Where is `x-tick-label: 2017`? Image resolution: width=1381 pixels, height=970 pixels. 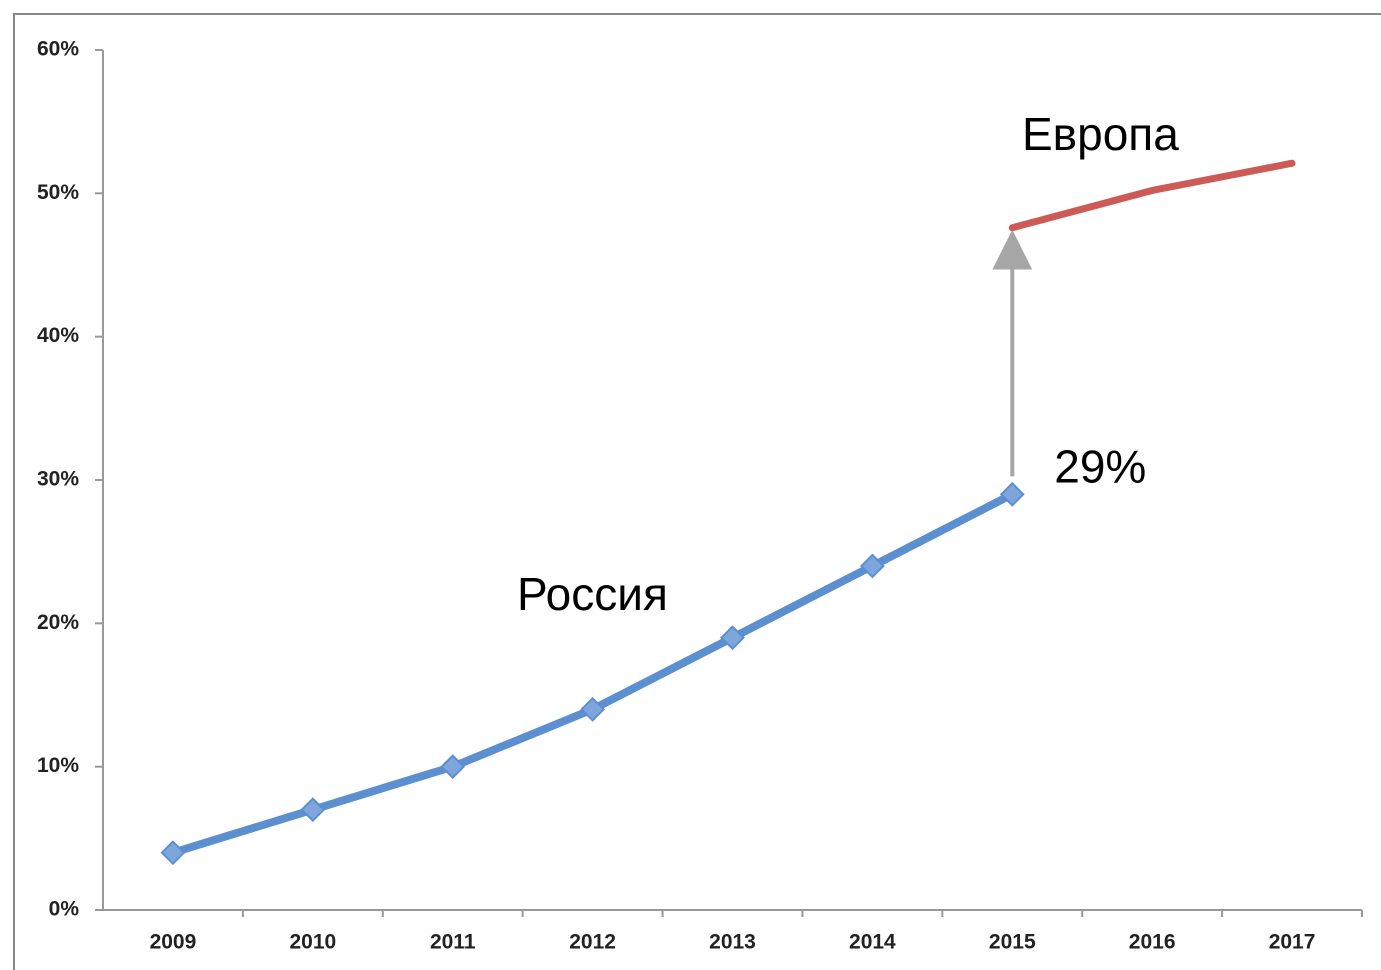 x-tick-label: 2017 is located at coordinates (1292, 942).